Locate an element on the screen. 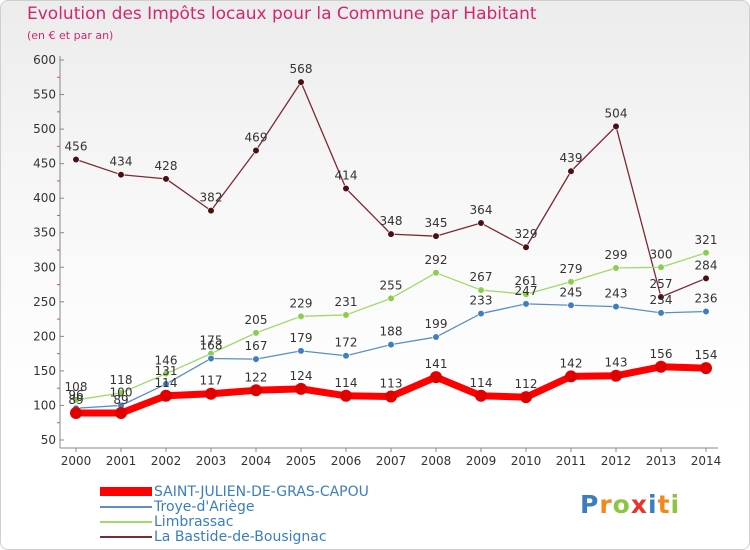 The image size is (750, 550). data-label: 234 is located at coordinates (661, 300).